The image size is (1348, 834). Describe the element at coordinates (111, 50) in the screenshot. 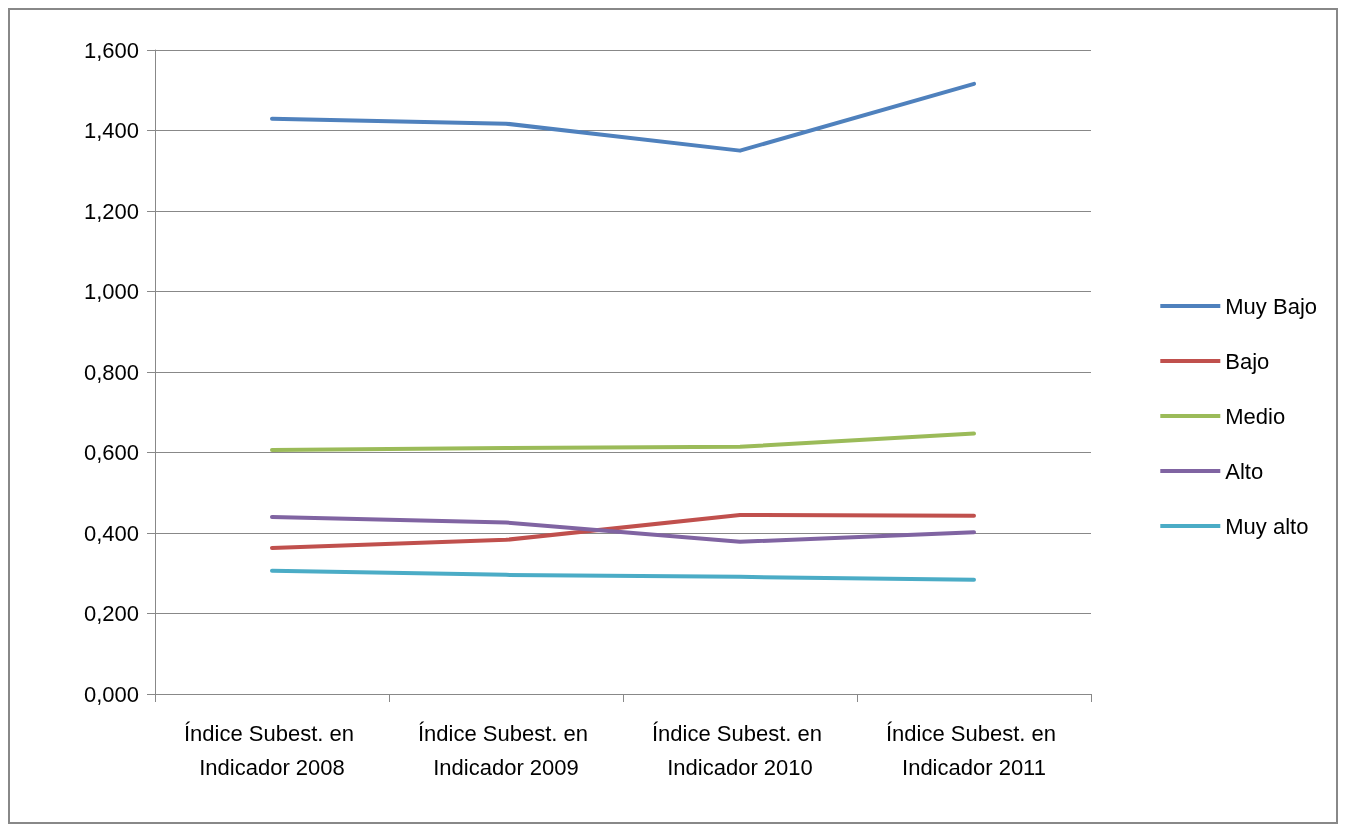

I see `y-tick-label: 1,600` at that location.